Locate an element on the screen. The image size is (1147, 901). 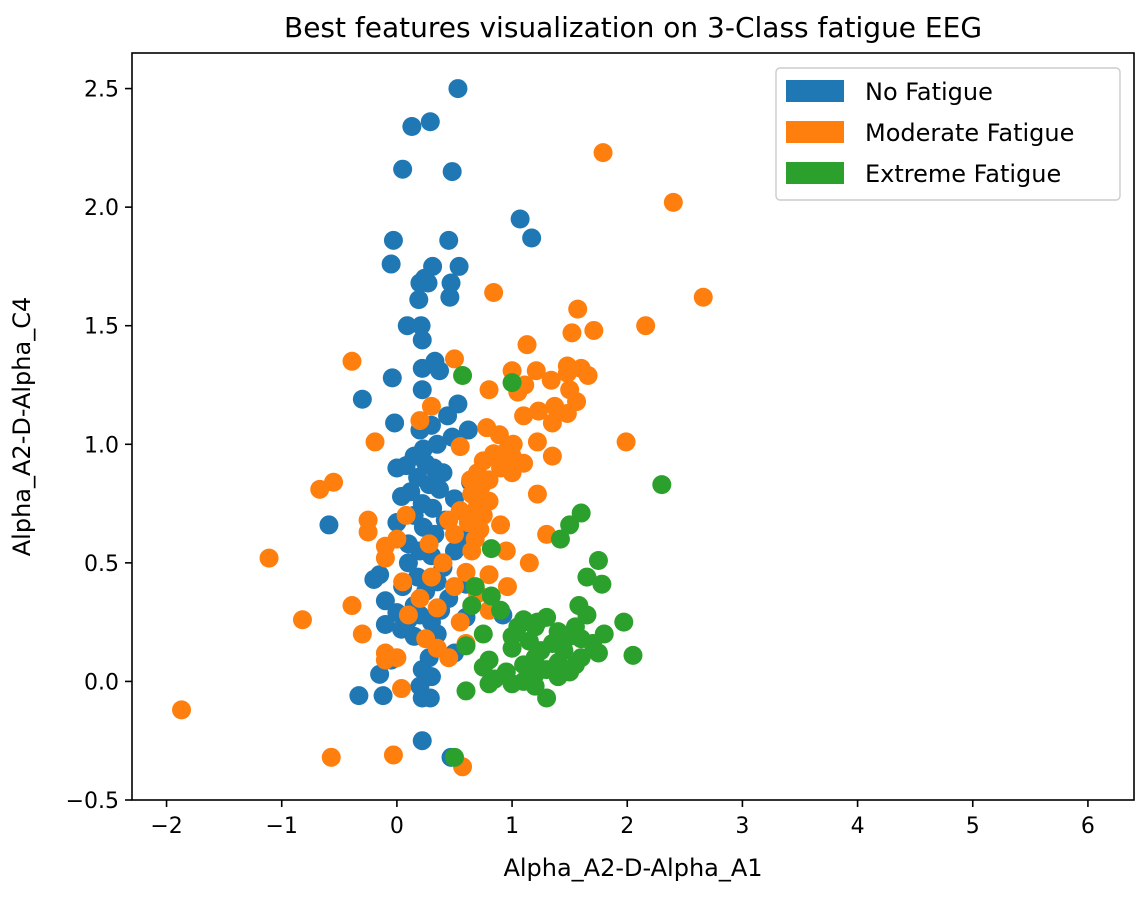
x-tick-label: 0 is located at coordinates (397, 826).